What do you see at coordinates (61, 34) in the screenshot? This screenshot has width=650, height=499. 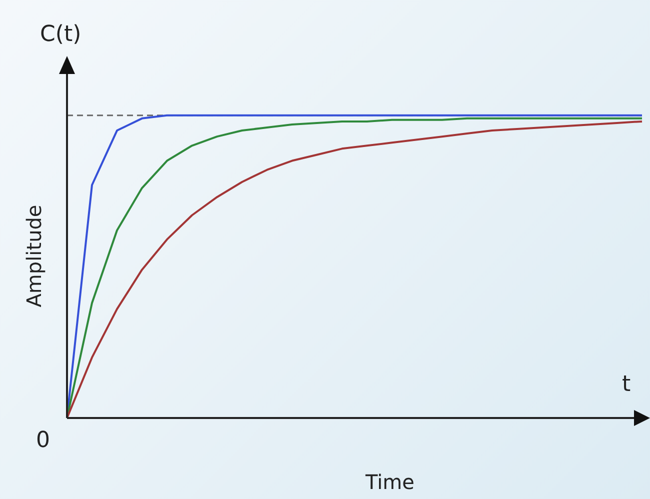 I see `text: C(t)` at bounding box center [61, 34].